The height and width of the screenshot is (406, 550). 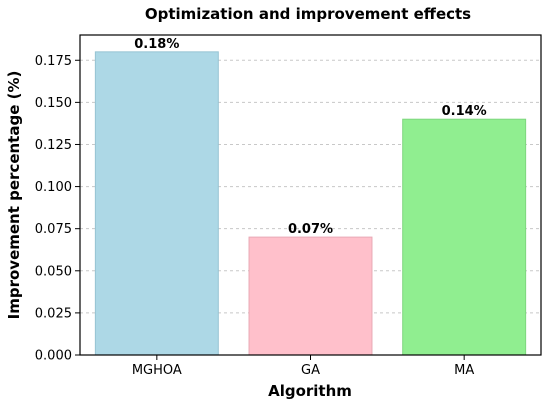 What do you see at coordinates (53, 271) in the screenshot?
I see `y-tick-label: 0.050` at bounding box center [53, 271].